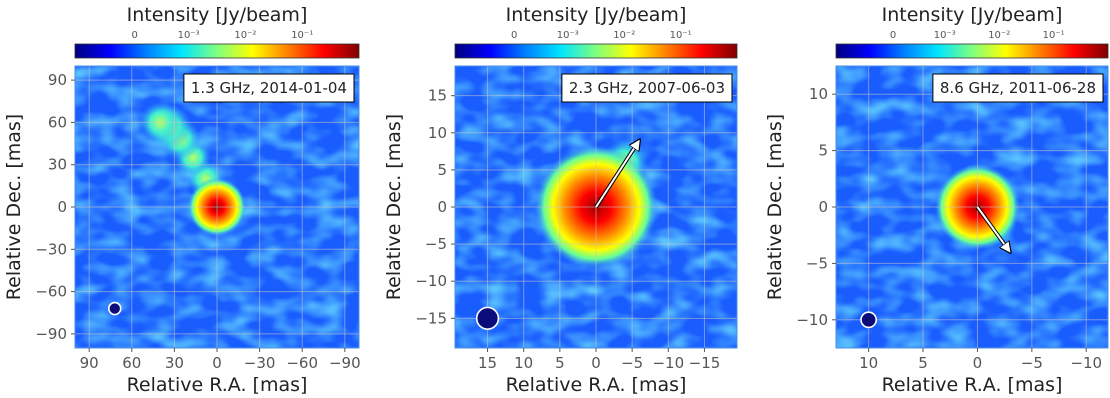 The image size is (1110, 398). I want to click on y-tick-label: 30, so click(57, 165).